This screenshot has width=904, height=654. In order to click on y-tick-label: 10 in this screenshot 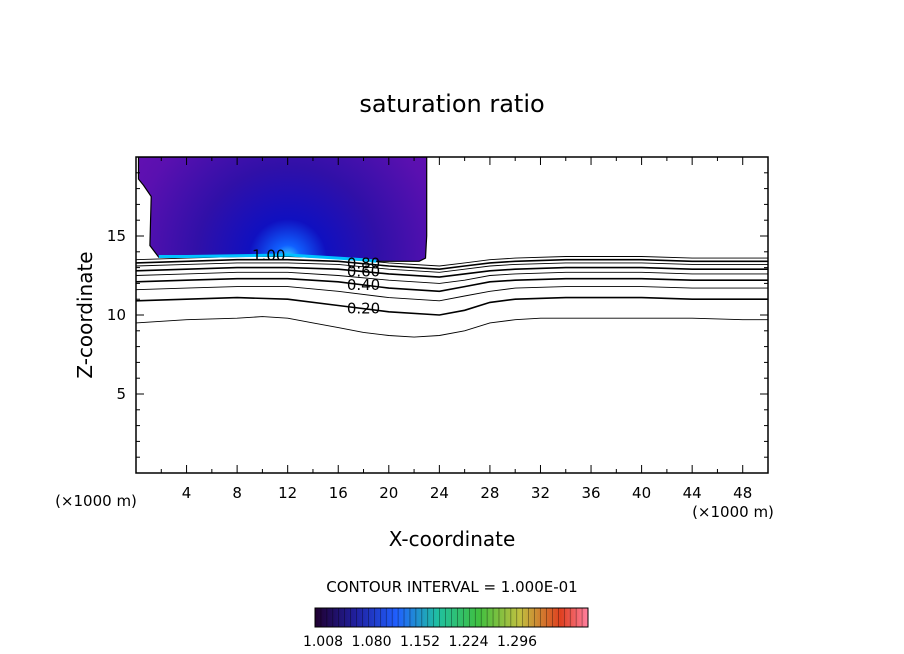, I will do `click(116, 315)`.